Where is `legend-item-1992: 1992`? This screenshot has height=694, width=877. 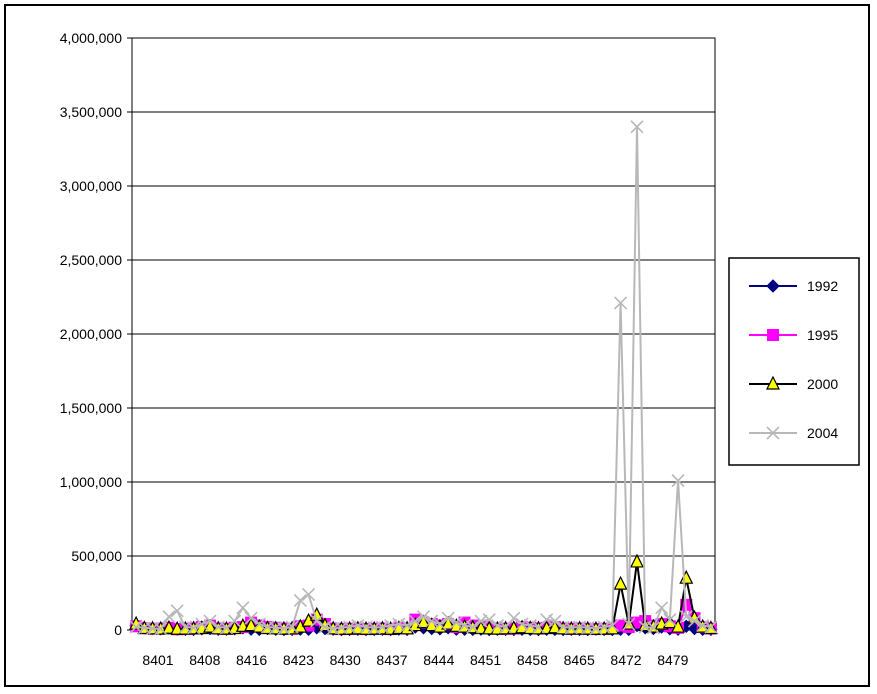
legend-item-1992: 1992 is located at coordinates (793, 286).